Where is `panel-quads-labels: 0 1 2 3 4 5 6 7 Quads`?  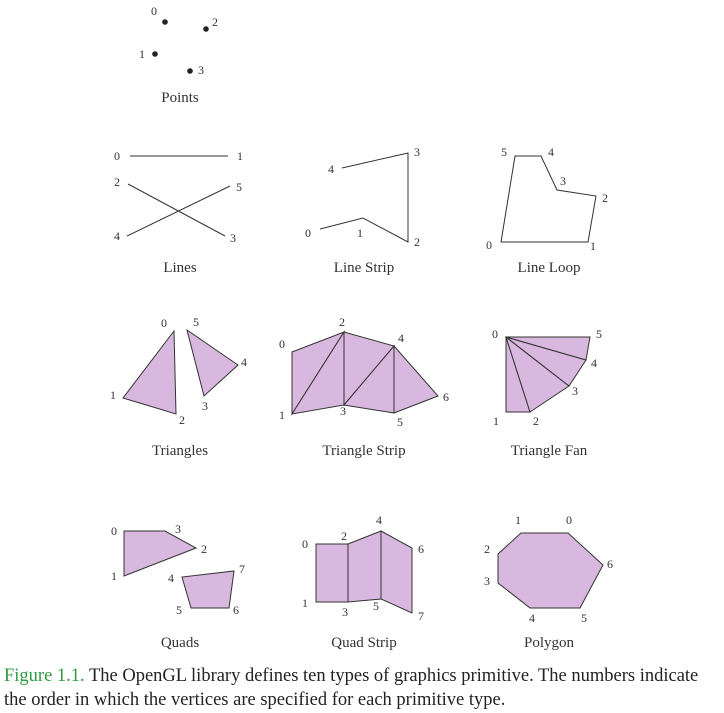 panel-quads-labels: 0 1 2 3 4 5 6 7 Quads is located at coordinates (178, 586).